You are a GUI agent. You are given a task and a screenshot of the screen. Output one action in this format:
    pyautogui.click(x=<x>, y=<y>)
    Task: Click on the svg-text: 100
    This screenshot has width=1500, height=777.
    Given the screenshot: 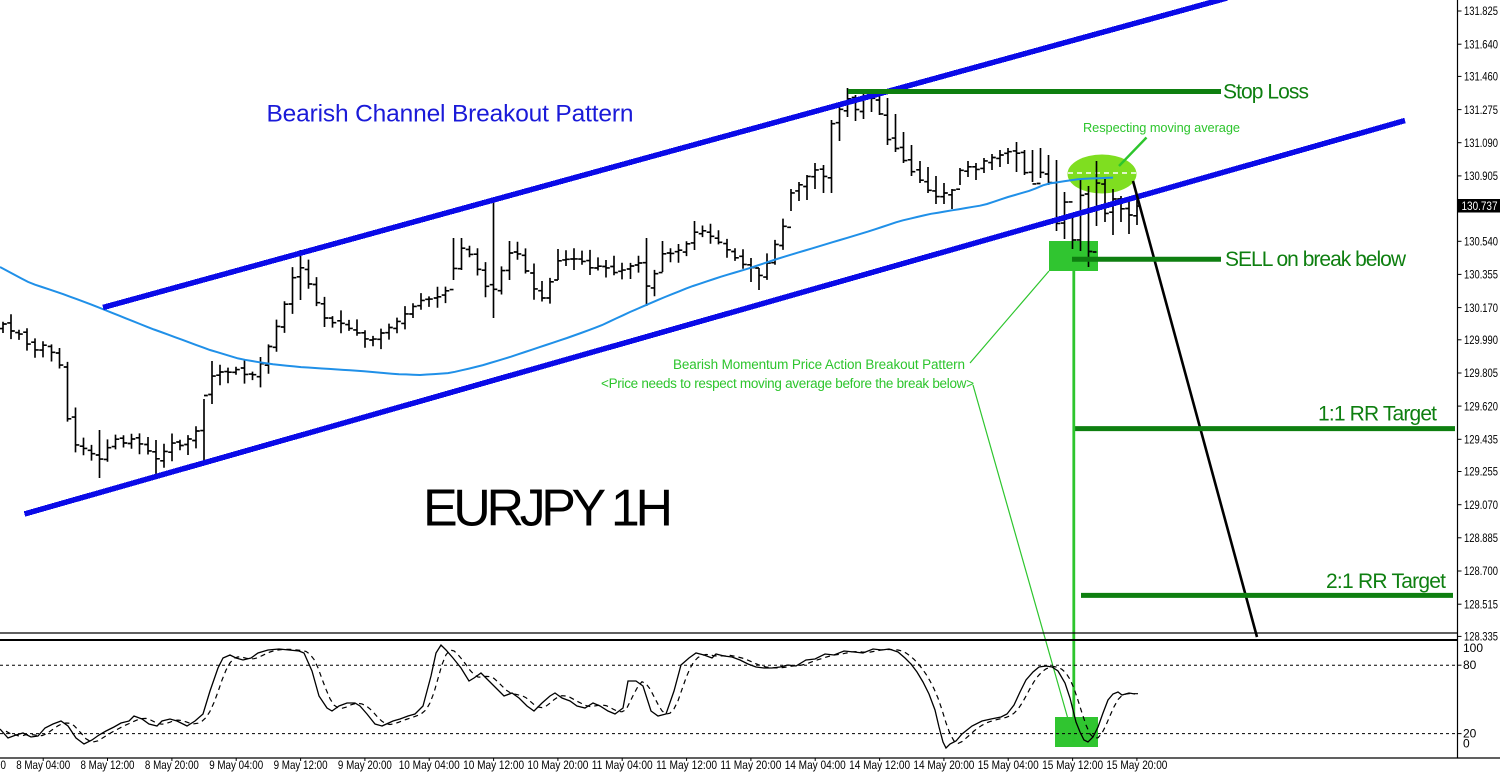 What is the action you would take?
    pyautogui.click(x=1473, y=648)
    